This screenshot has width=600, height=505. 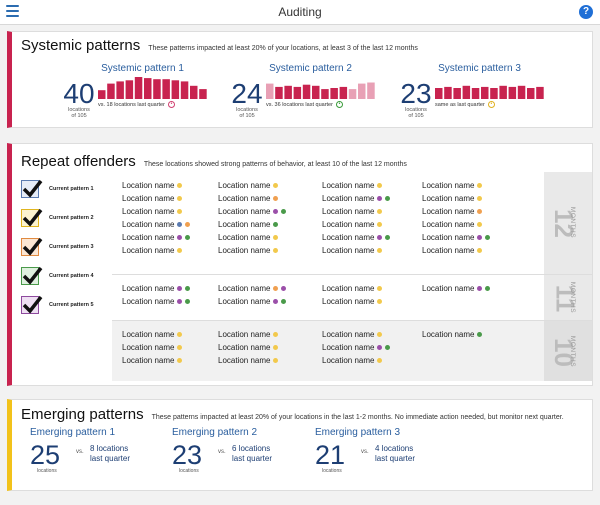 I want to click on pattern-name: Systemic pattern 1, so click(x=142, y=68).